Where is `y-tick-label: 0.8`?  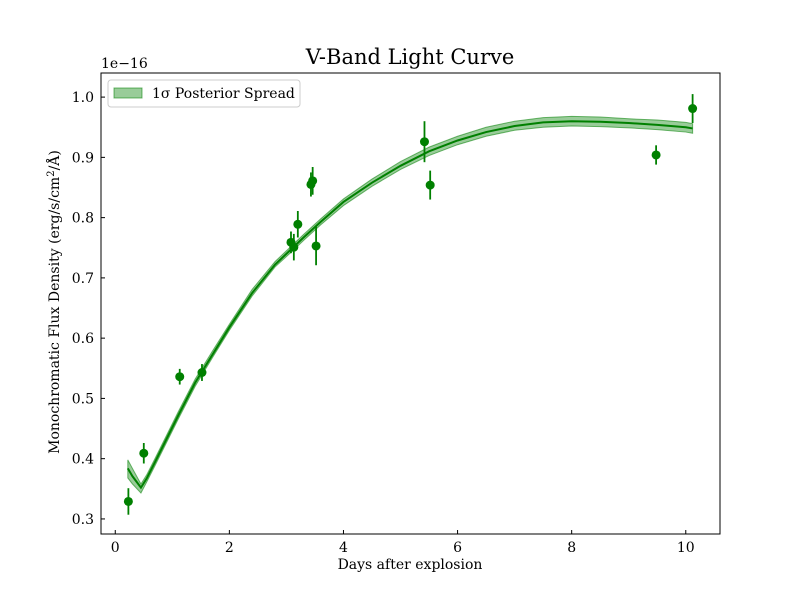 y-tick-label: 0.8 is located at coordinates (83, 219).